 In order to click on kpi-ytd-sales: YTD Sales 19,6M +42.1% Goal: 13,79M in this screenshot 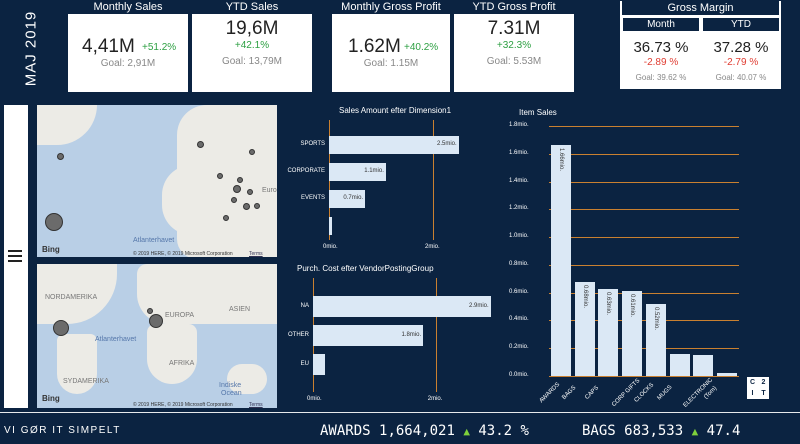, I will do `click(252, 46)`.